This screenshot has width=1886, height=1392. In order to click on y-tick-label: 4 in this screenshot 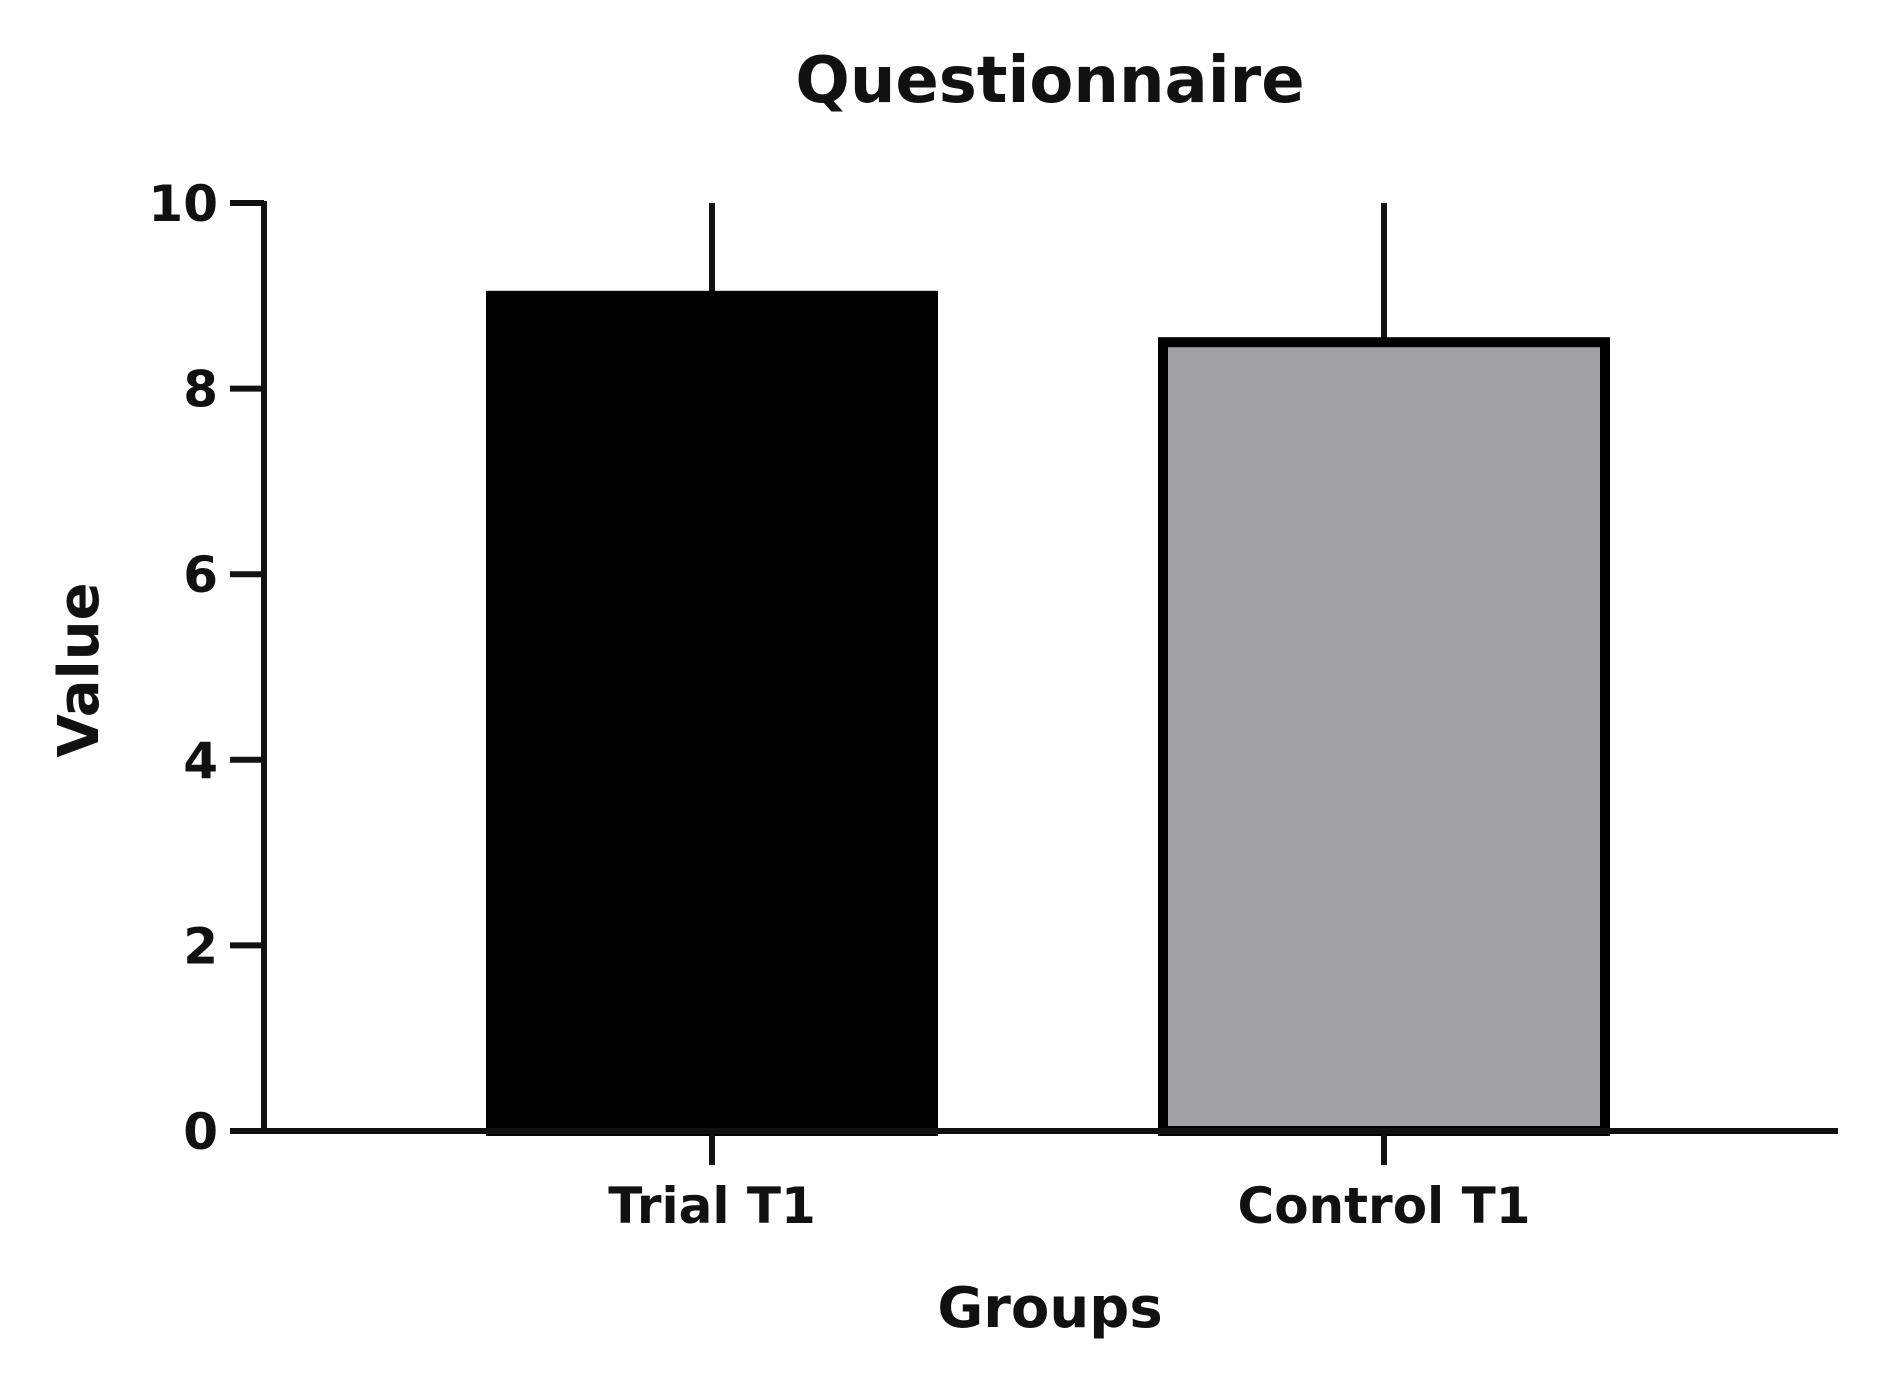, I will do `click(200, 761)`.